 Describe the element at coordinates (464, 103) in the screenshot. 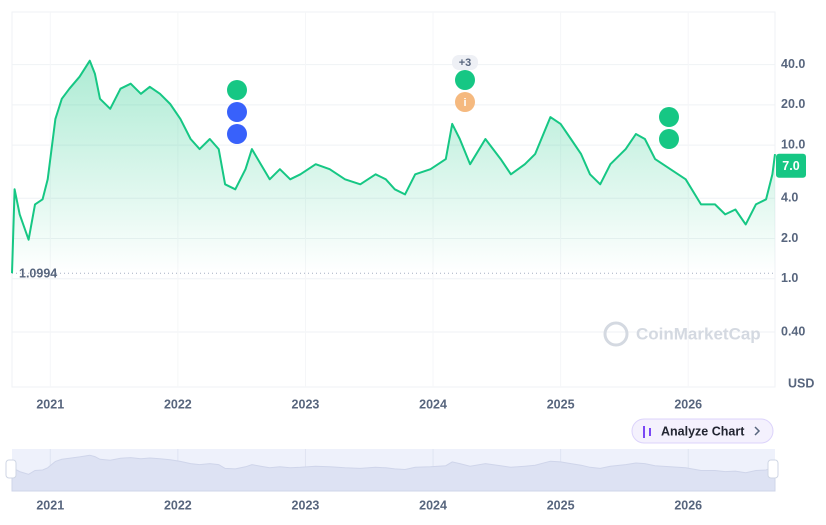

I see `info-icon: i` at that location.